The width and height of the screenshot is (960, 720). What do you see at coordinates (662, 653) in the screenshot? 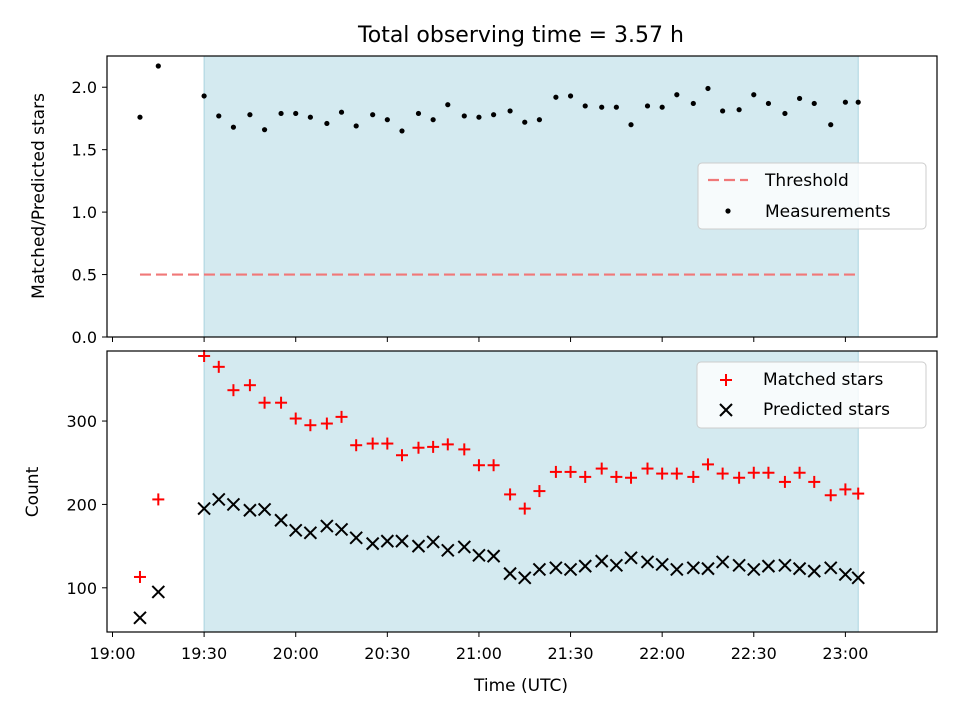
I see `x-tick-label: 22:00` at bounding box center [662, 653].